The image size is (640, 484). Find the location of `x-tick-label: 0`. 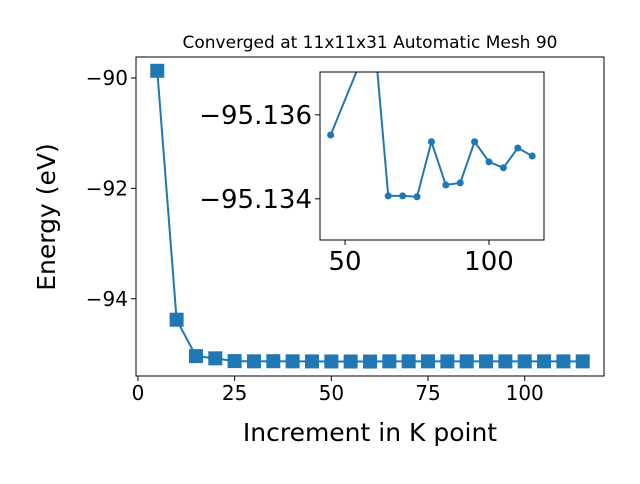

x-tick-label: 0 is located at coordinates (138, 393).